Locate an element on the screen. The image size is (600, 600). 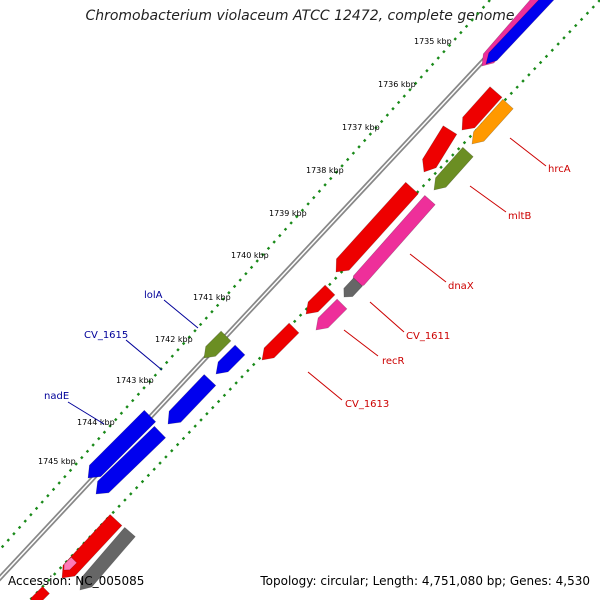
feature-recR is located at coordinates (331, 314).